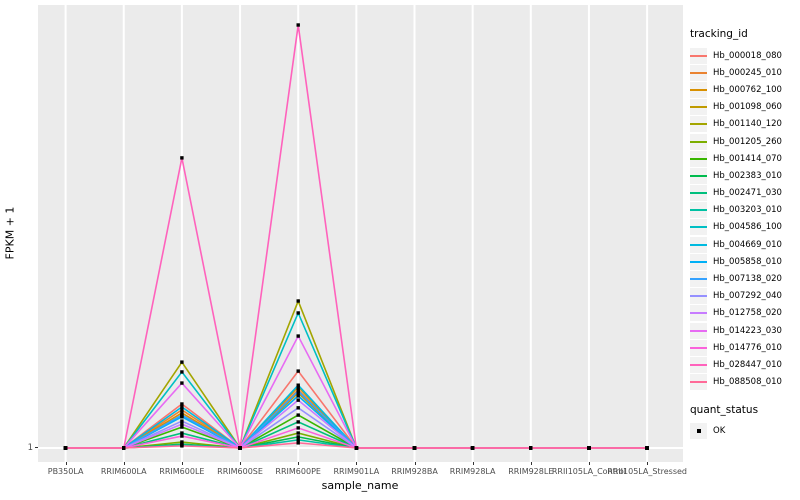 The image size is (800, 500). Describe the element at coordinates (745, 124) in the screenshot. I see `legend-item-Hb_001140_120: Hb_001140_120` at that location.